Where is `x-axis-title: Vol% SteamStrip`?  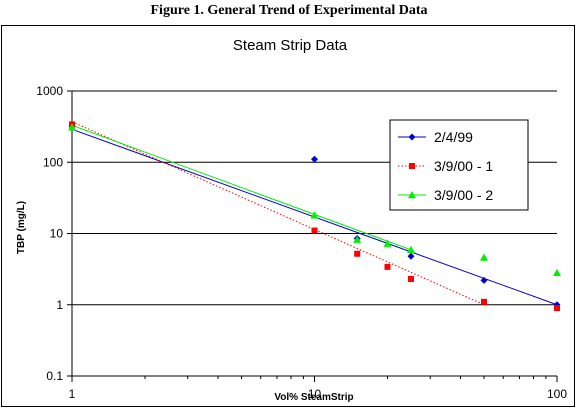
x-axis-title: Vol% SteamStrip is located at coordinates (313, 397).